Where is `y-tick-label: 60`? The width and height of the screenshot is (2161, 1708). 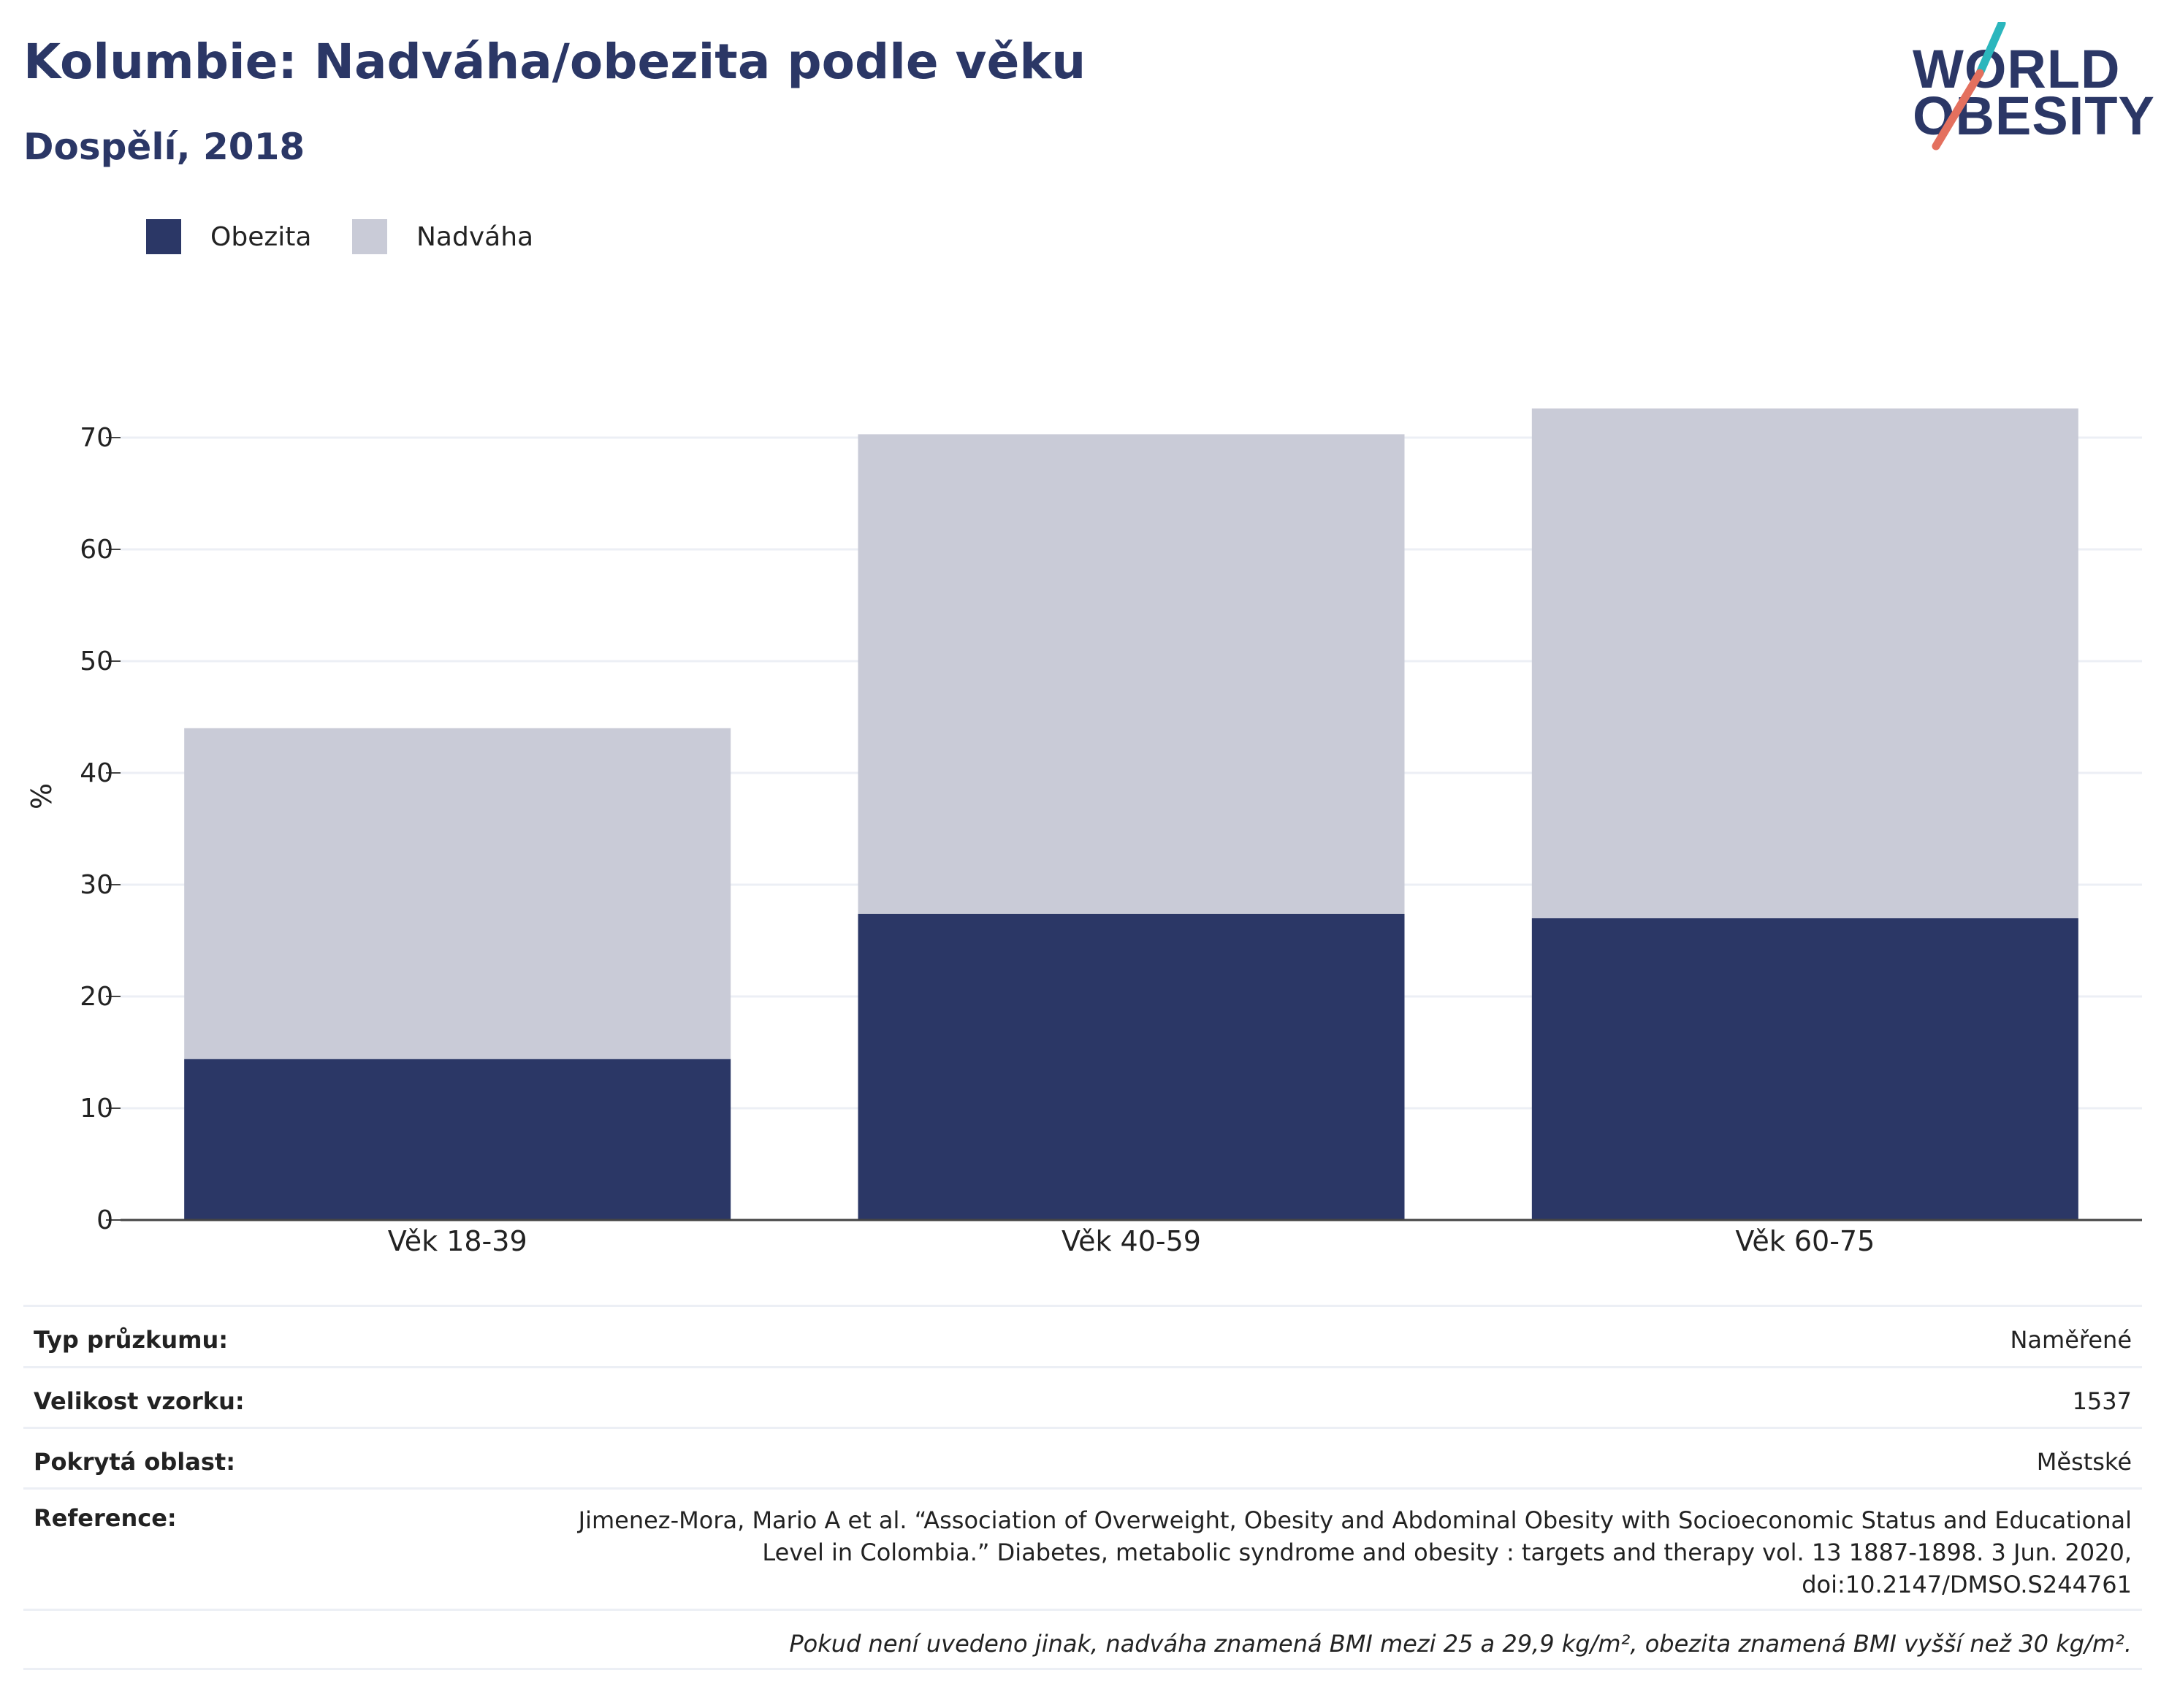 y-tick-label: 60 is located at coordinates (96, 550).